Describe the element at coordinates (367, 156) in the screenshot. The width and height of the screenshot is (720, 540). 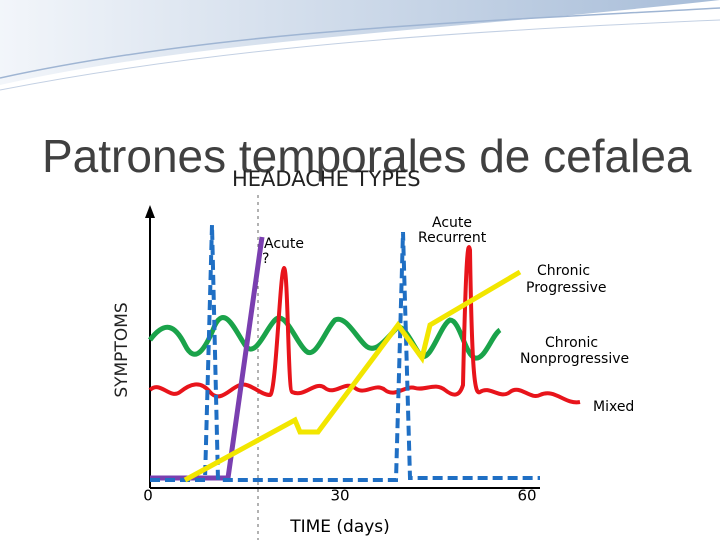
I see `slide-title: Patrones temporales de cefalea` at that location.